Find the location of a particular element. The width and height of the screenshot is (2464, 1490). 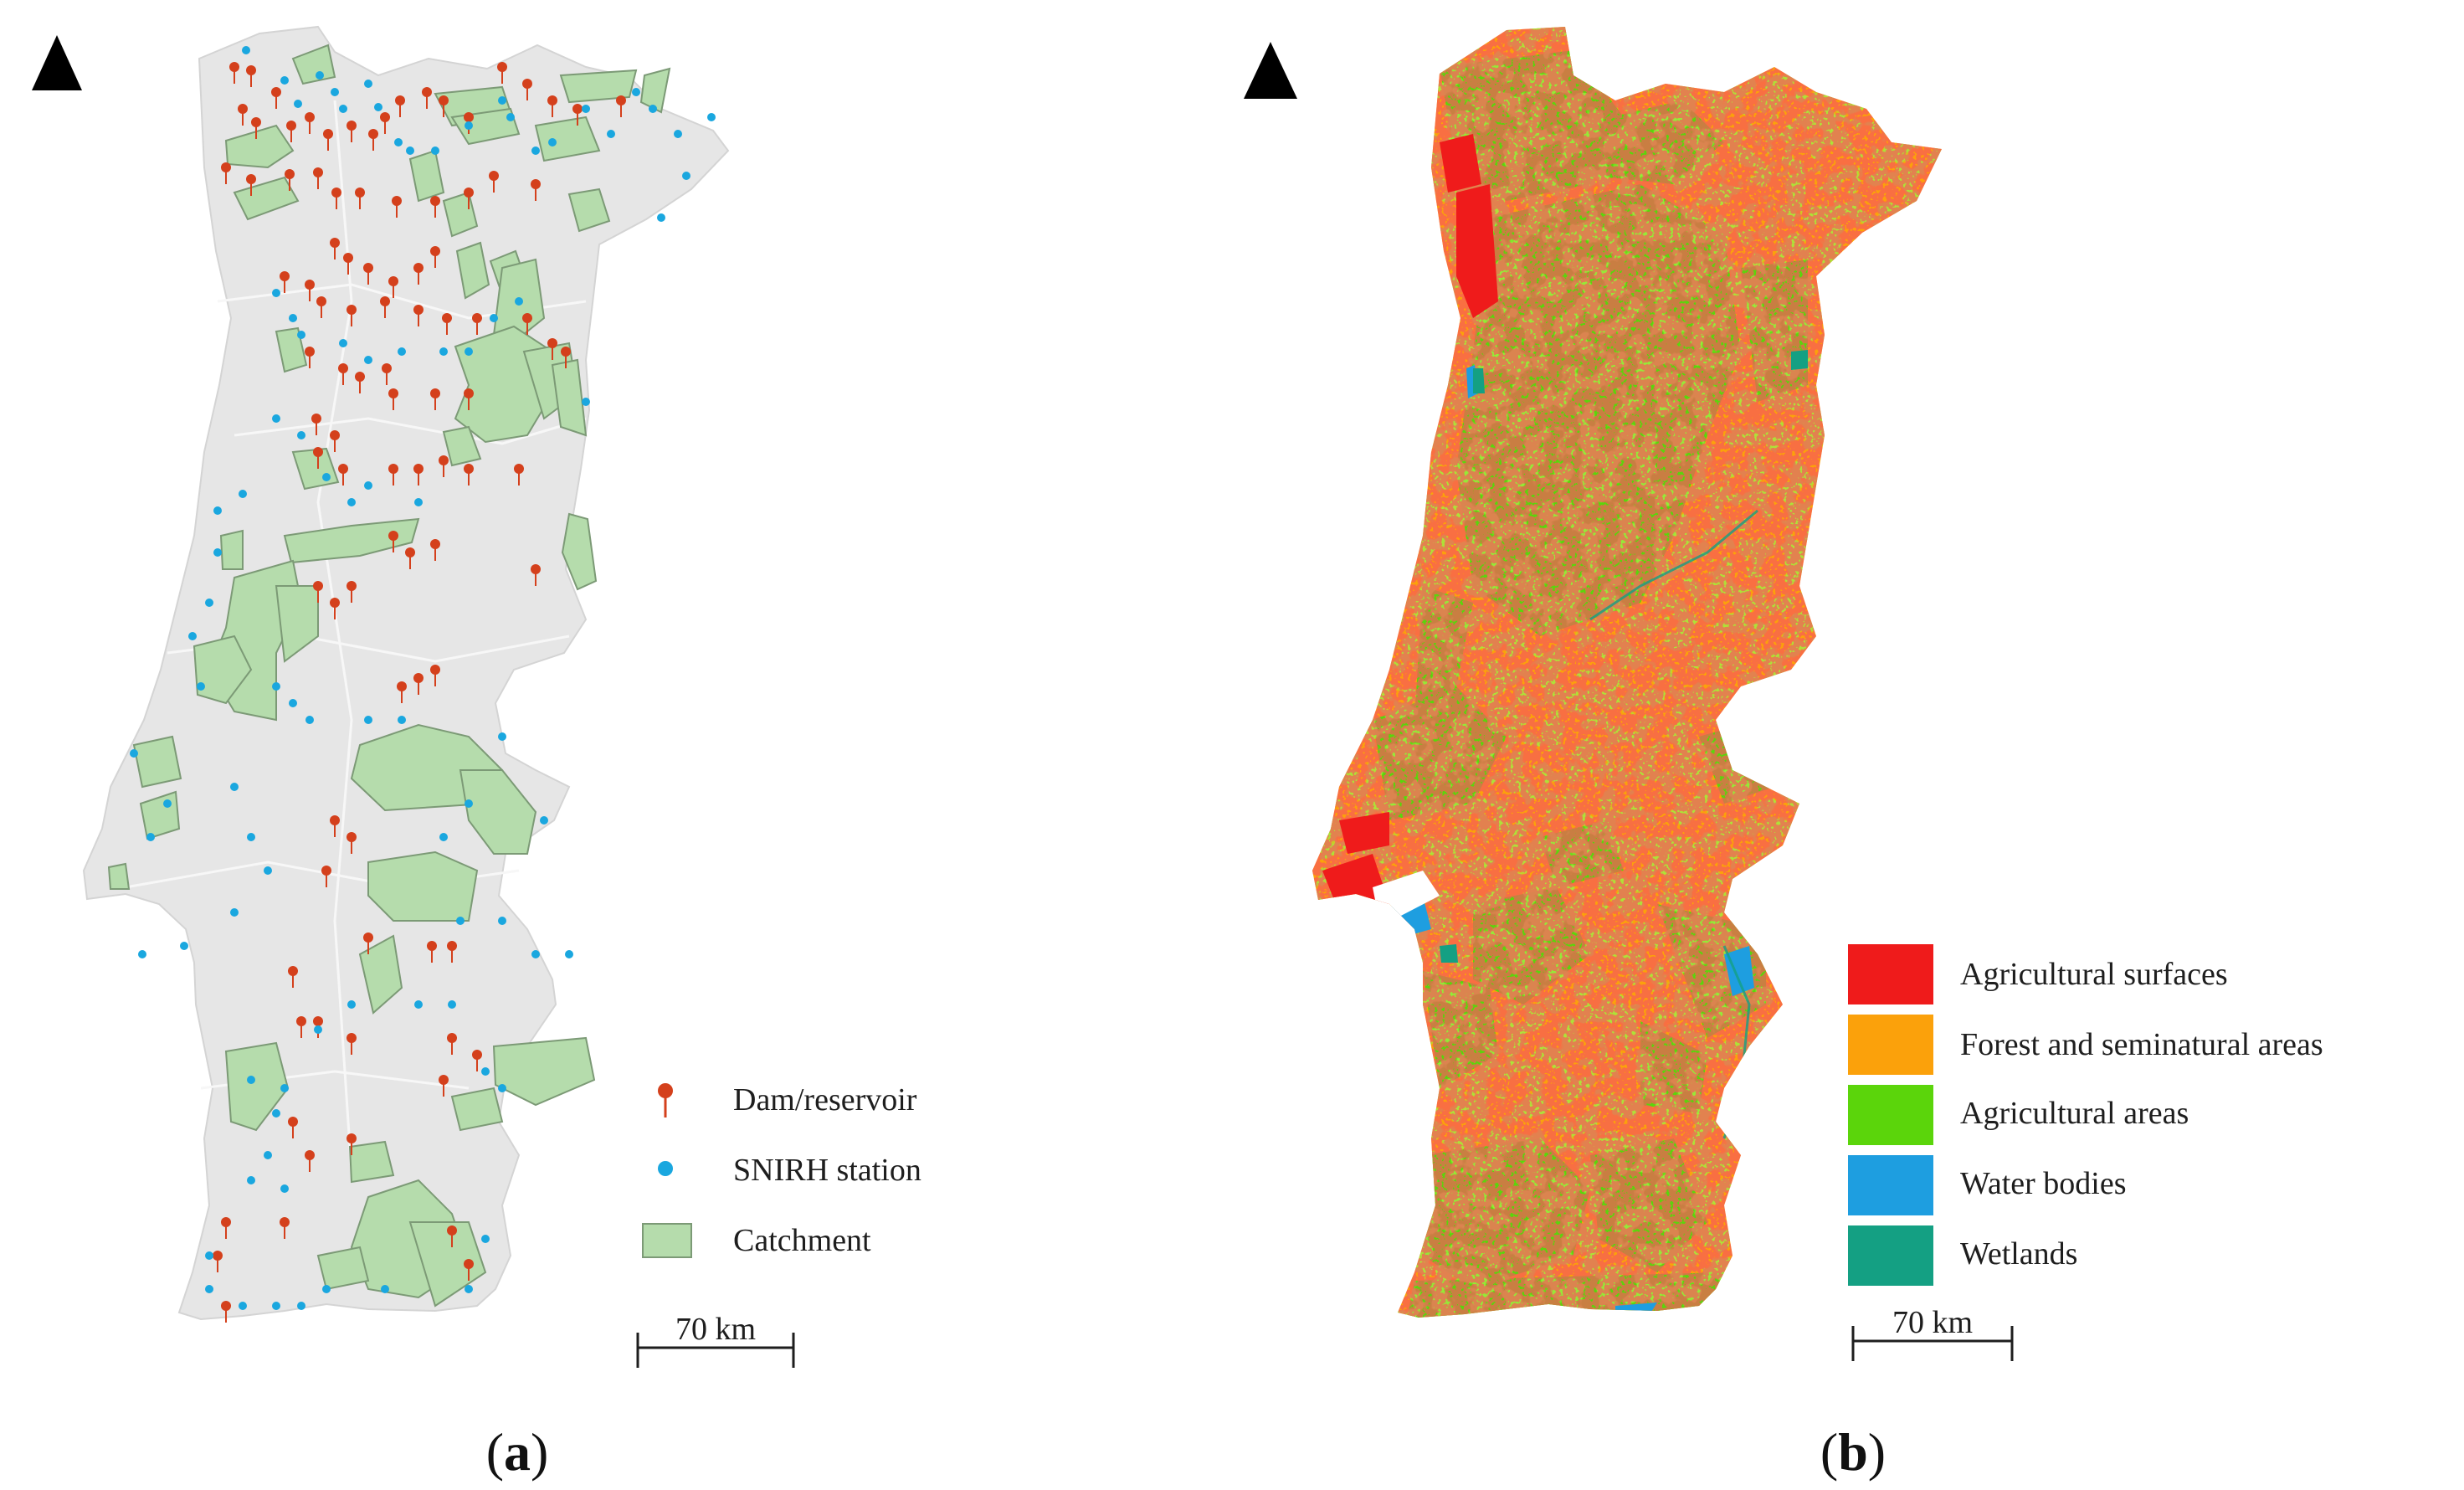

legend-label-dam: Dam/reservoir is located at coordinates (825, 1100).